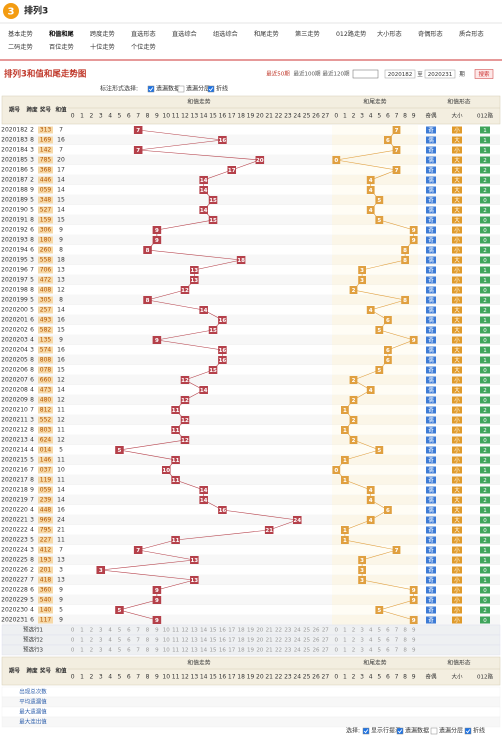 The height and width of the screenshot is (745, 502). I want to click on footer-option: 遗漏分层, so click(451, 731).